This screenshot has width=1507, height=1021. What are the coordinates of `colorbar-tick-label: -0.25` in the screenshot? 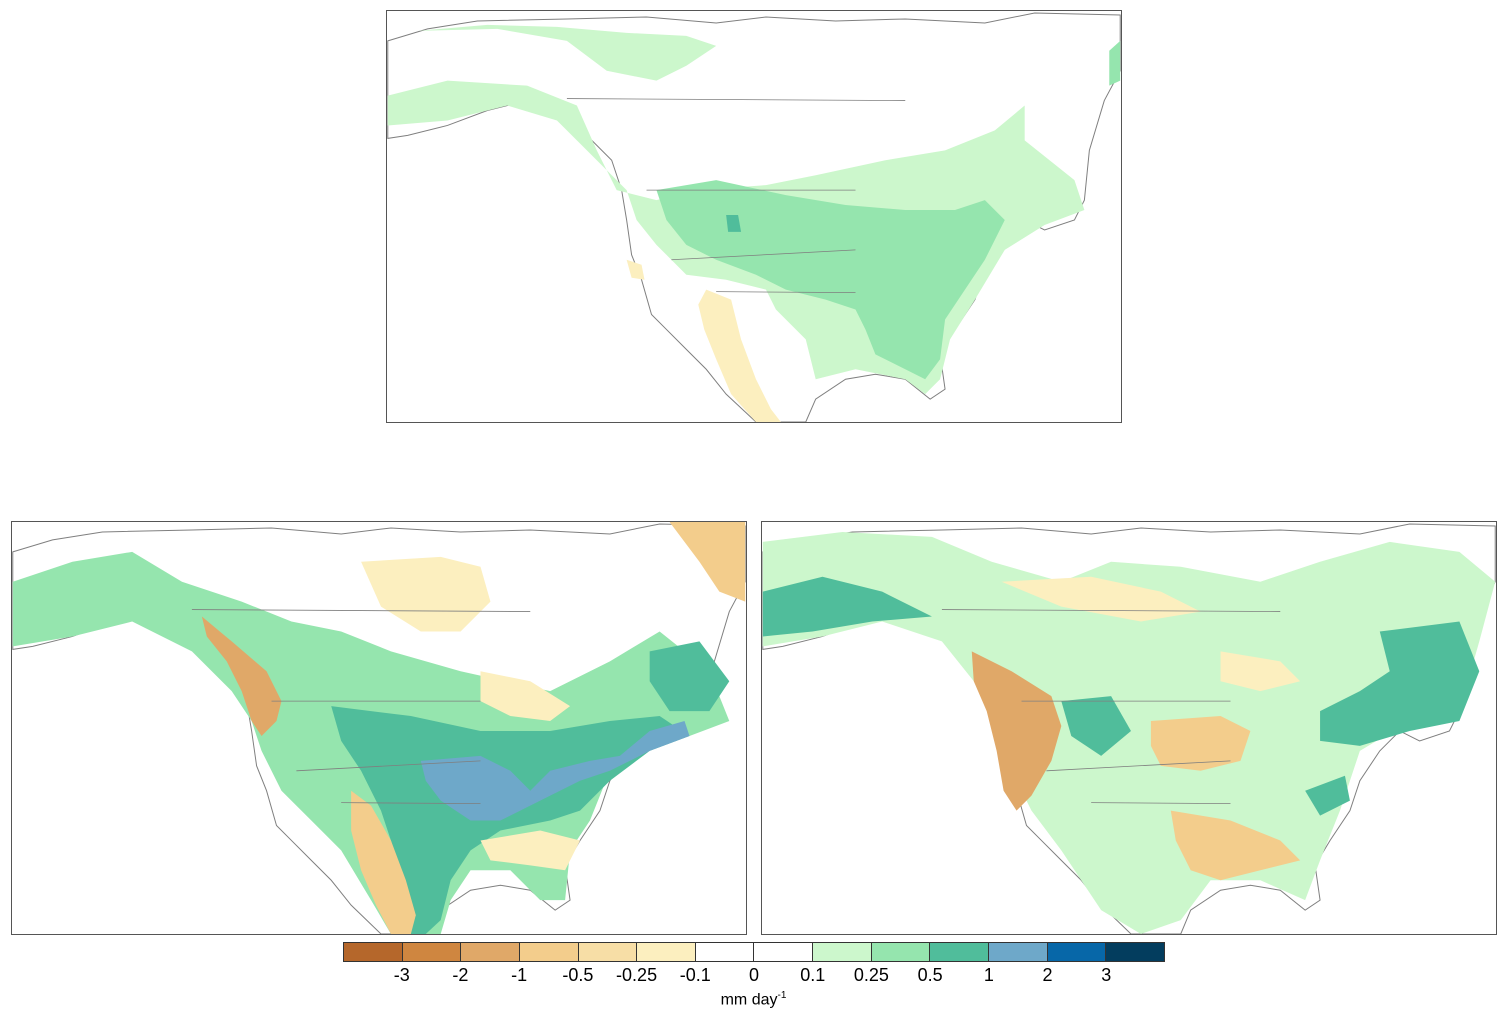 It's located at (637, 975).